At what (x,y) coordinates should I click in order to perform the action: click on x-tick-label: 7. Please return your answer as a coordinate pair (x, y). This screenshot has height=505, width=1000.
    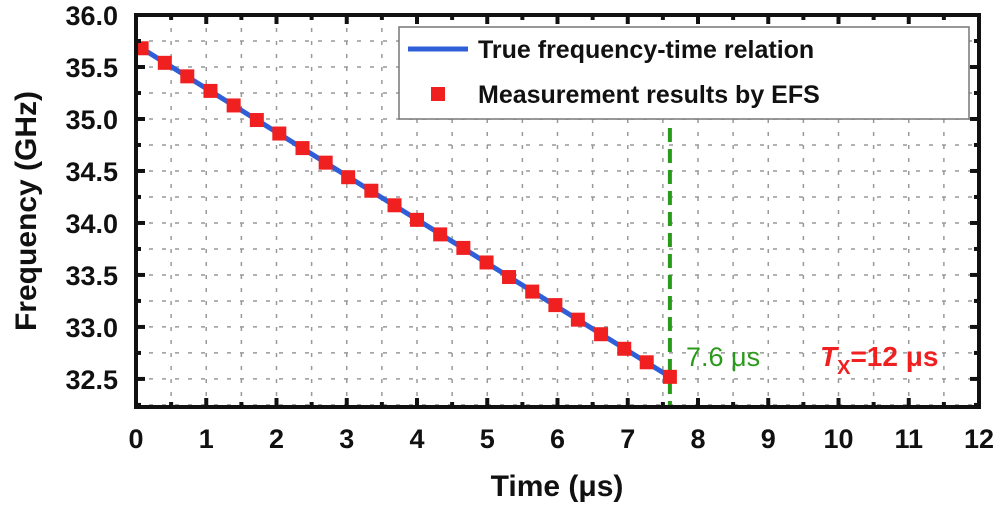
    Looking at the image, I should click on (627, 439).